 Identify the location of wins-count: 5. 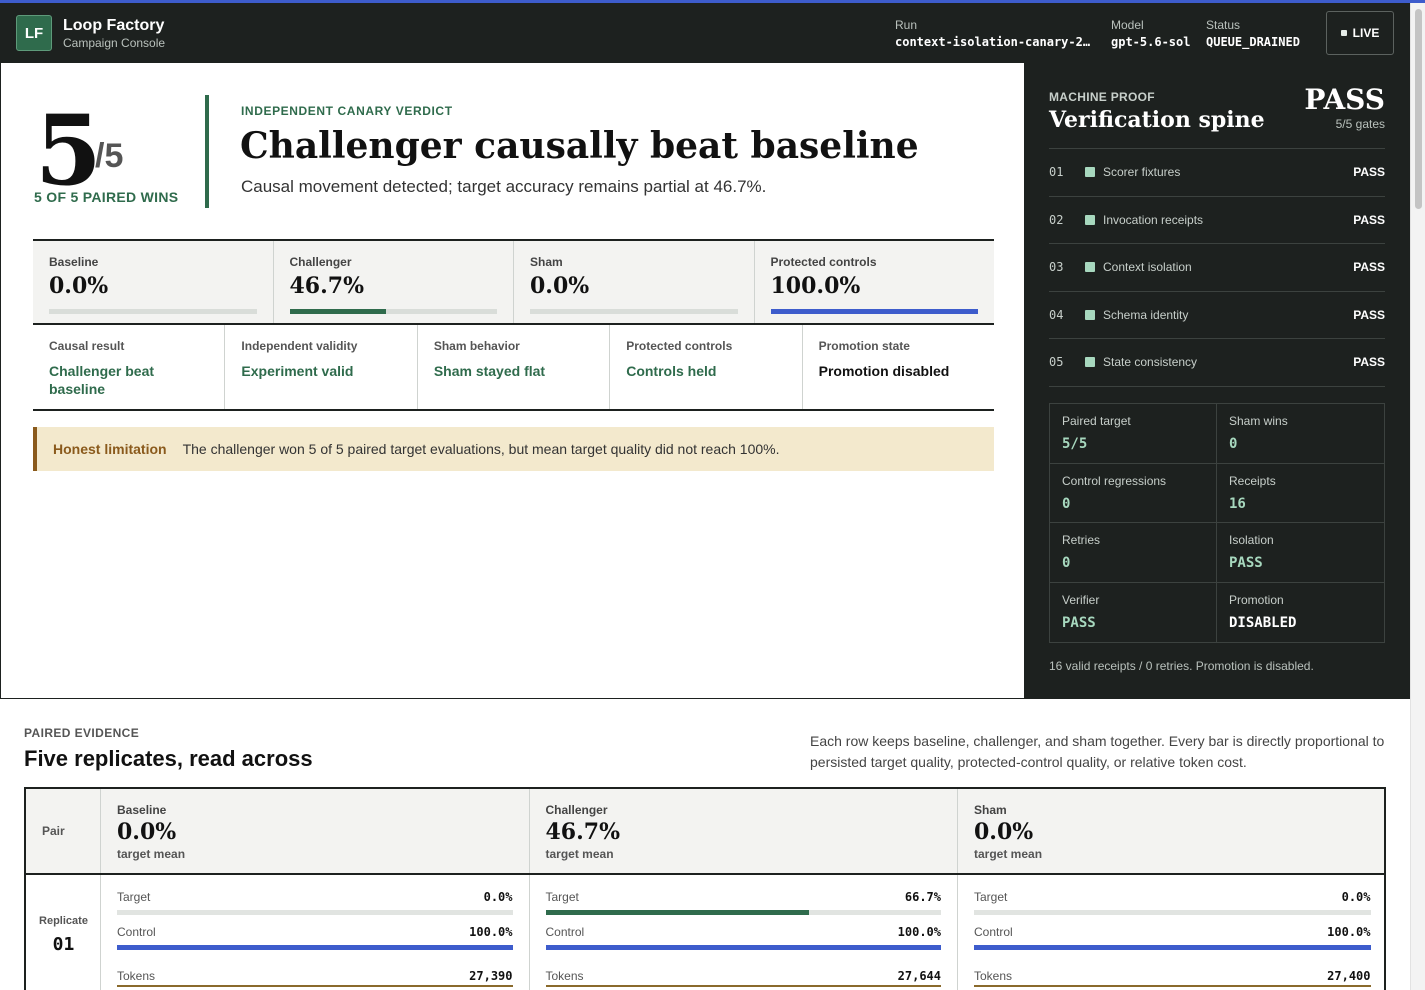
(68, 150).